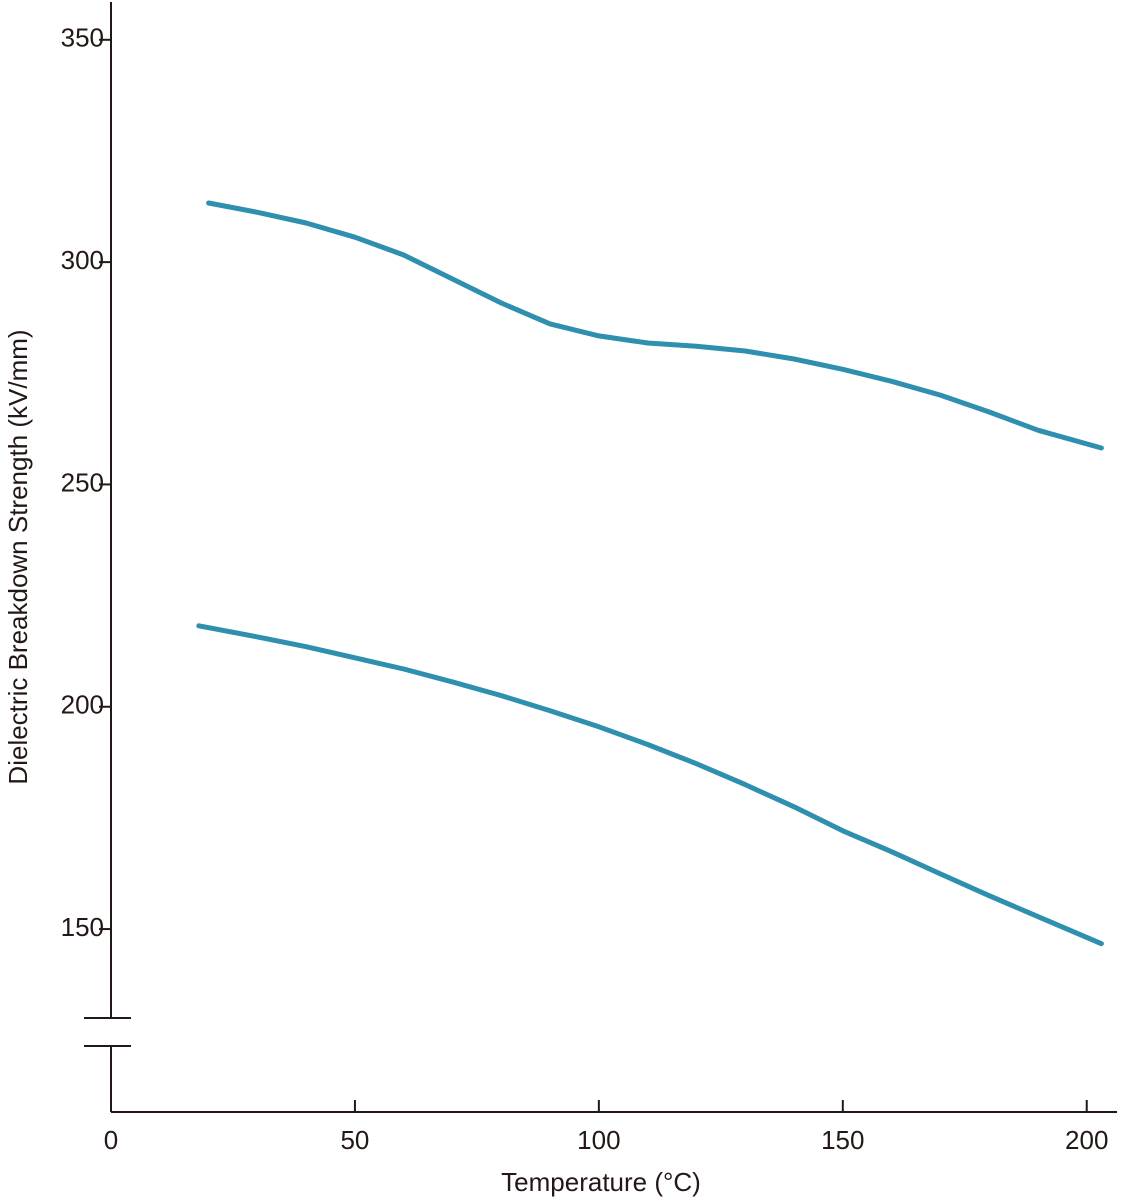 This screenshot has width=1121, height=1201. What do you see at coordinates (82, 260) in the screenshot?
I see `y-tick-label: 300` at bounding box center [82, 260].